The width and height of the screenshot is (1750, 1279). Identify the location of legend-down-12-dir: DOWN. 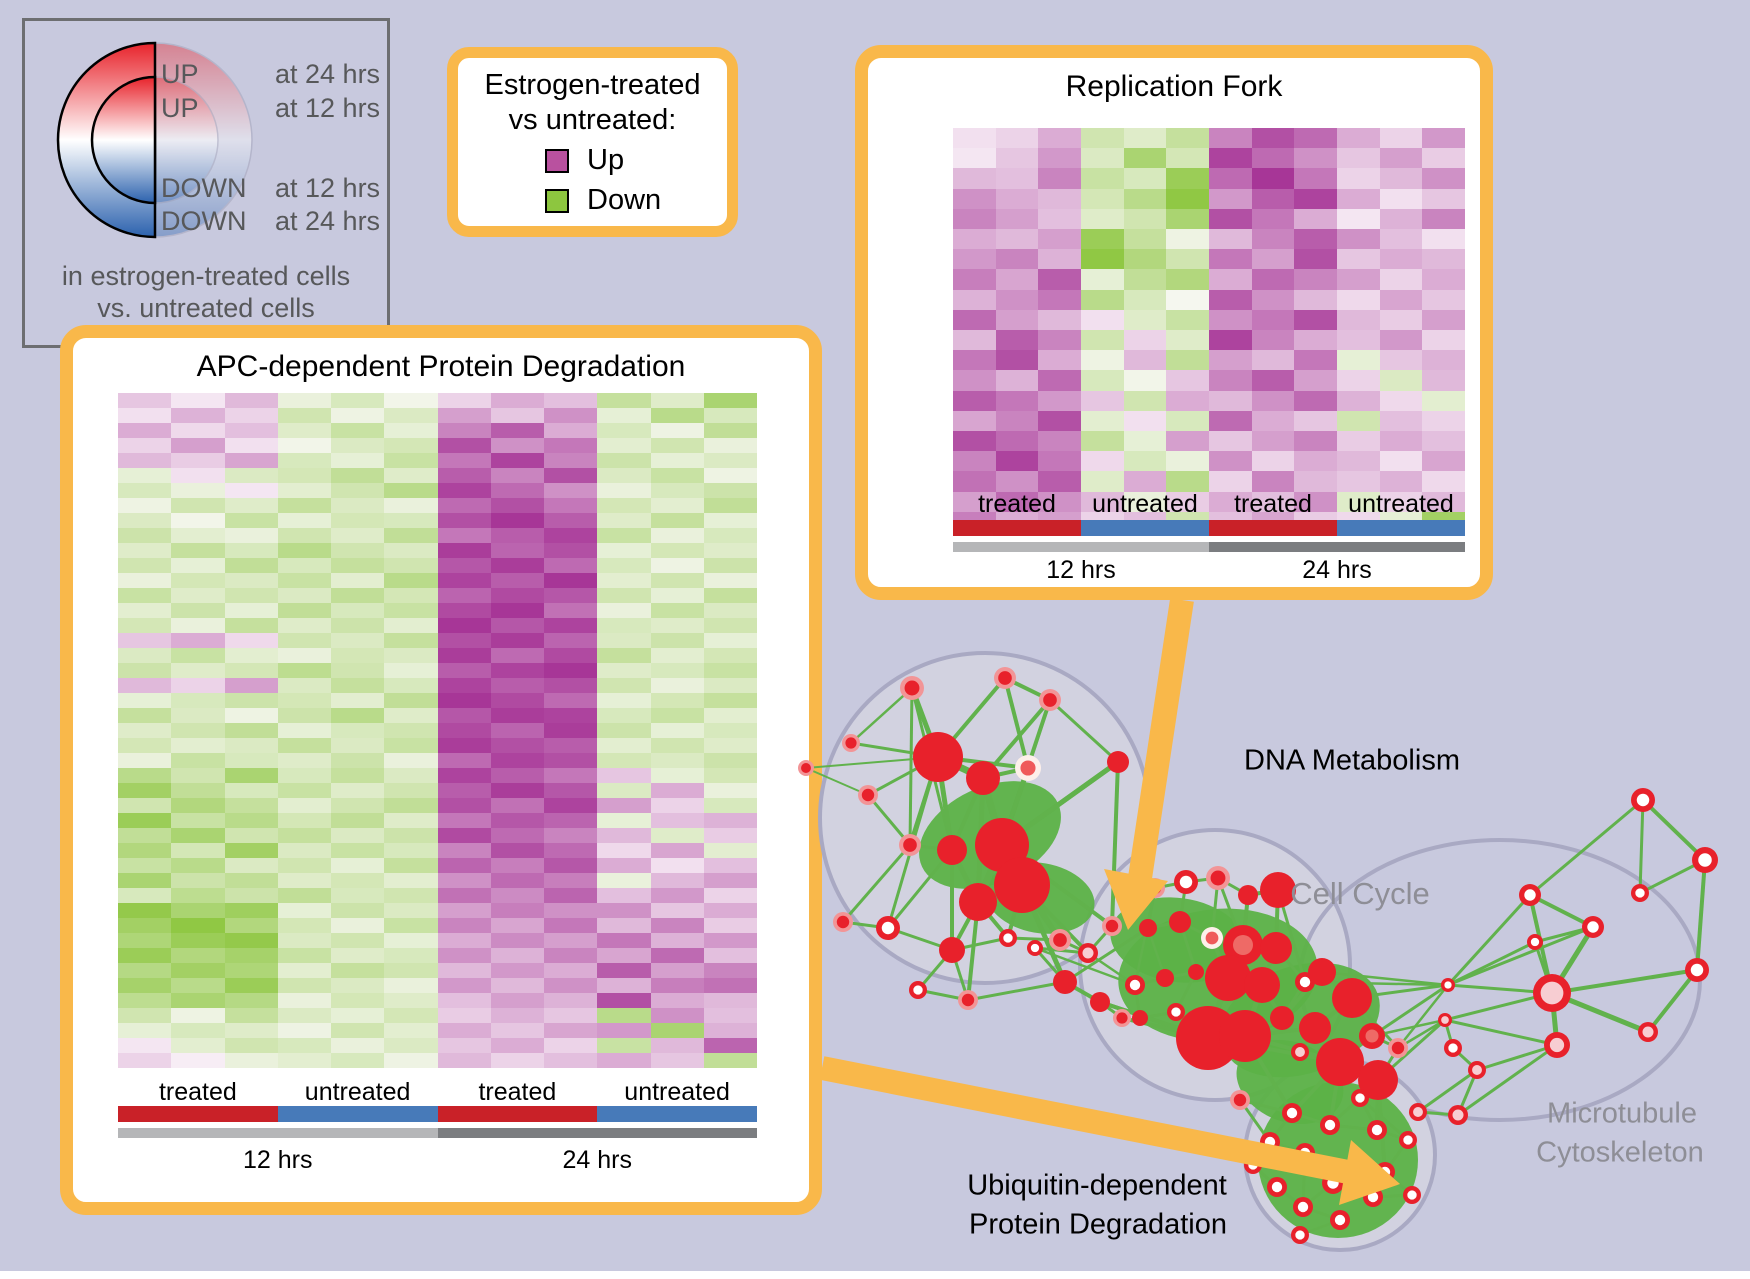
(204, 188).